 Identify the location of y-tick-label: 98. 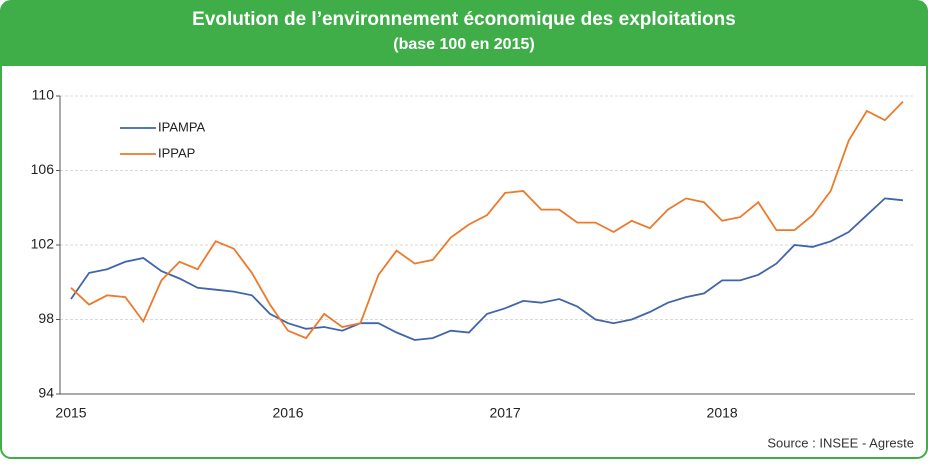
(46, 318).